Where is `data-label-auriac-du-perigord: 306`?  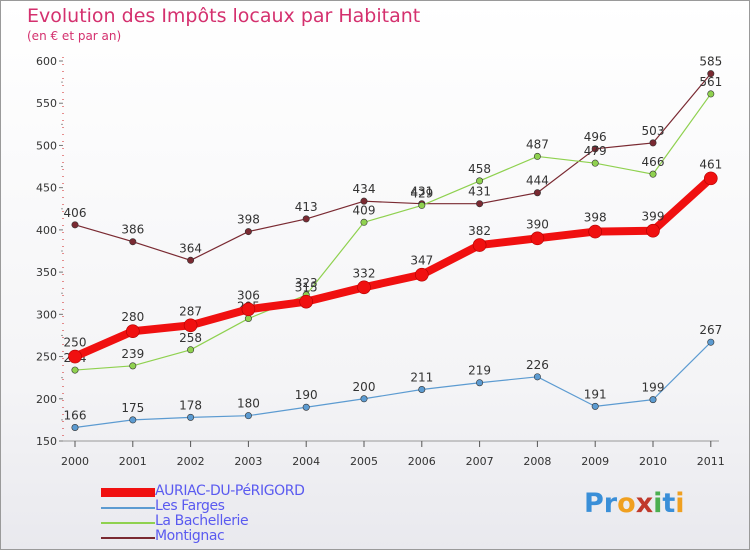 data-label-auriac-du-perigord: 306 is located at coordinates (248, 295).